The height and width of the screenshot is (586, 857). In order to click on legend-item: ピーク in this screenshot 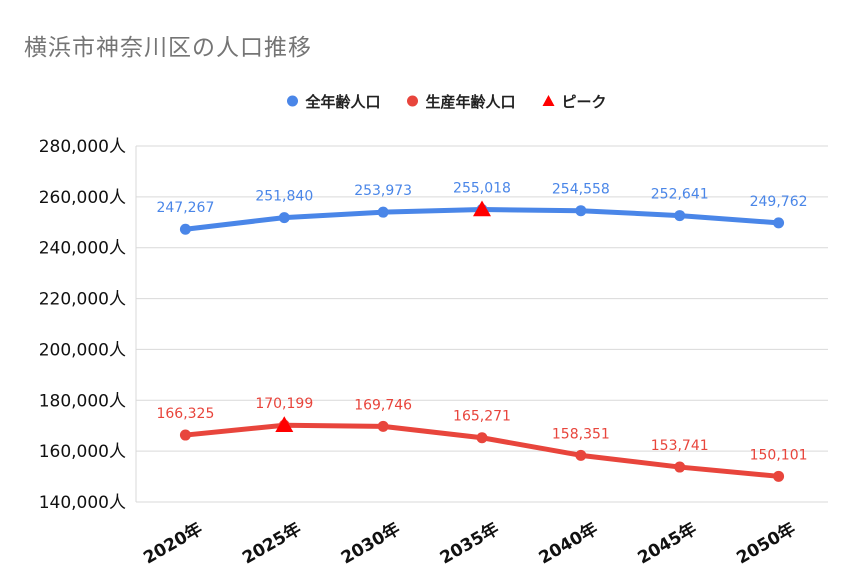, I will do `click(574, 102)`.